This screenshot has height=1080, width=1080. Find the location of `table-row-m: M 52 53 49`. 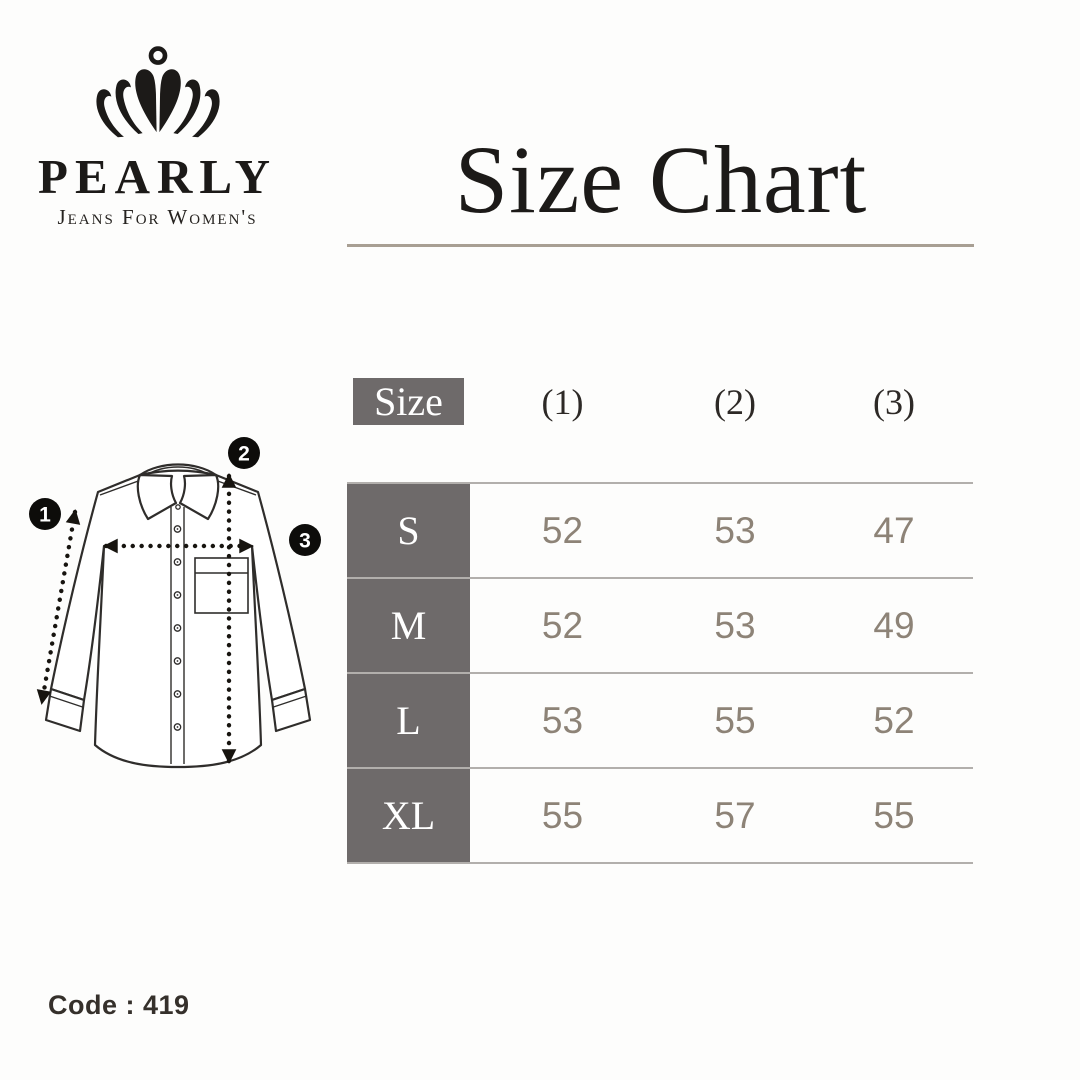

table-row-m: M 52 53 49 is located at coordinates (660, 626).